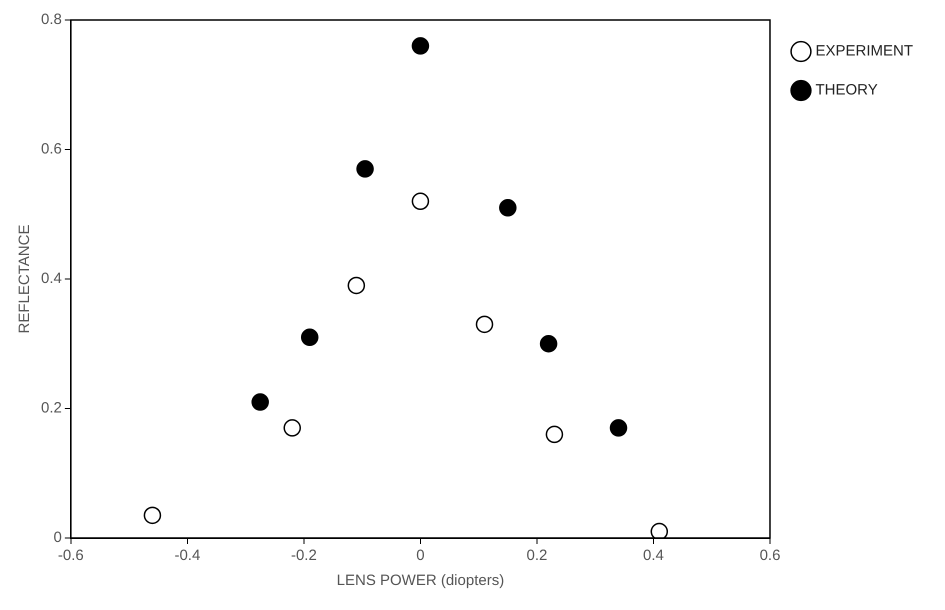  Describe the element at coordinates (420, 555) in the screenshot. I see `x-tick-label: 0` at that location.